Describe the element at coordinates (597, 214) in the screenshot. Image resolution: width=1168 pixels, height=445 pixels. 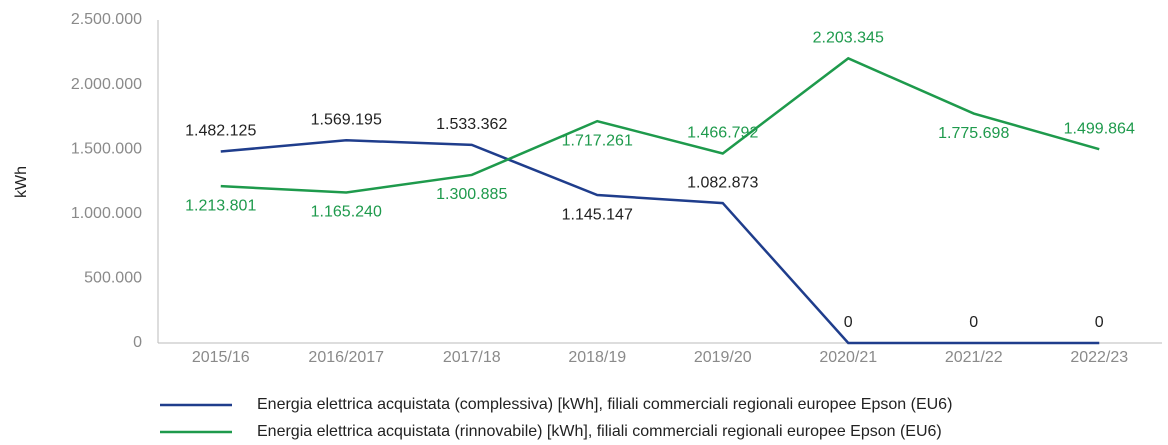
I see `data-label: 1.145.147` at that location.